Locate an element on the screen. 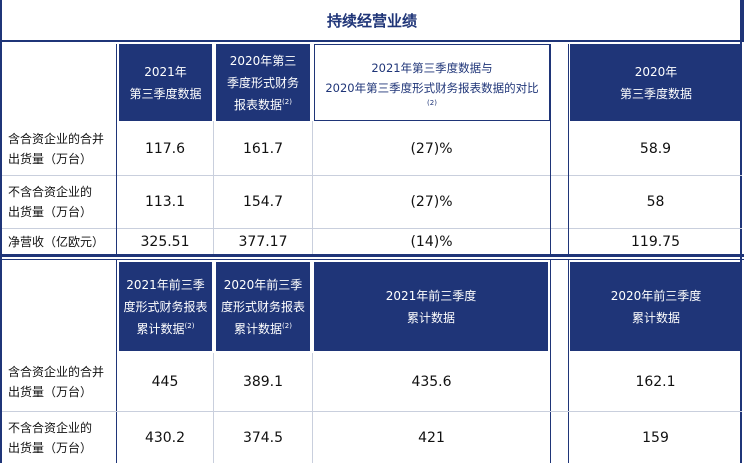 The image size is (744, 463). ytd-row-label-consolidated: 含合资企业的合并 出货量（万台） is located at coordinates (56, 382).